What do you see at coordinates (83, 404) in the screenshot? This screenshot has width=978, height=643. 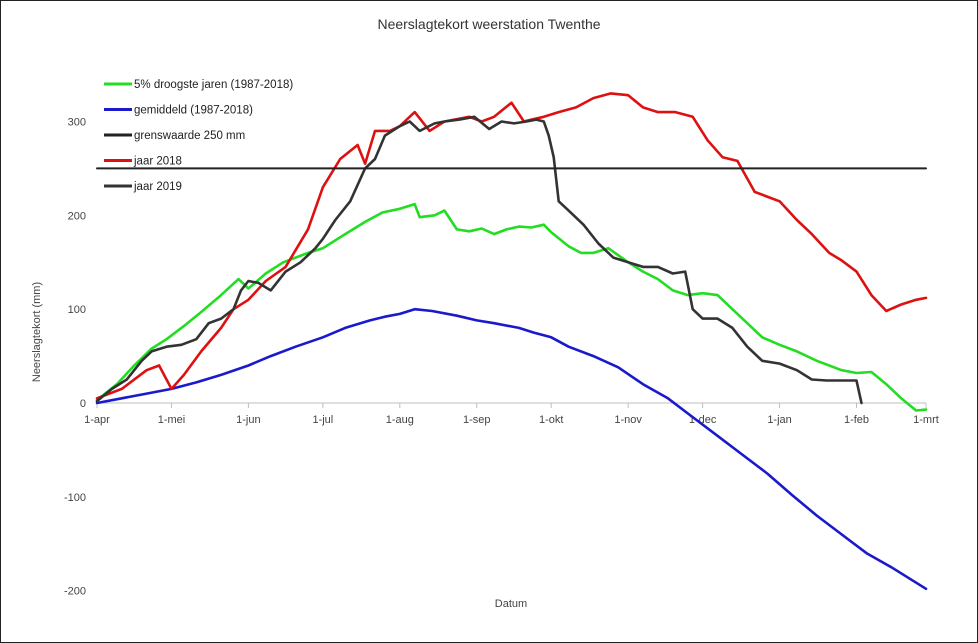 I see `y-tick-label: 0` at bounding box center [83, 404].